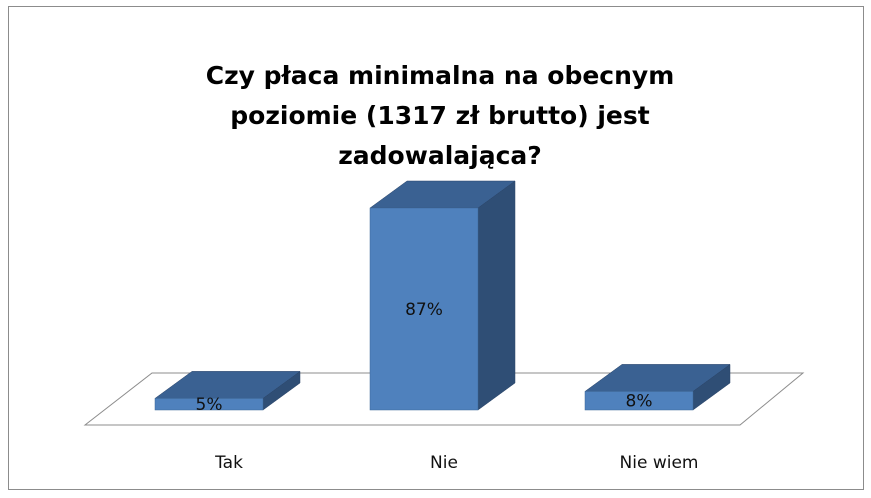 The height and width of the screenshot is (498, 871). I want to click on data-label: 5%, so click(209, 405).